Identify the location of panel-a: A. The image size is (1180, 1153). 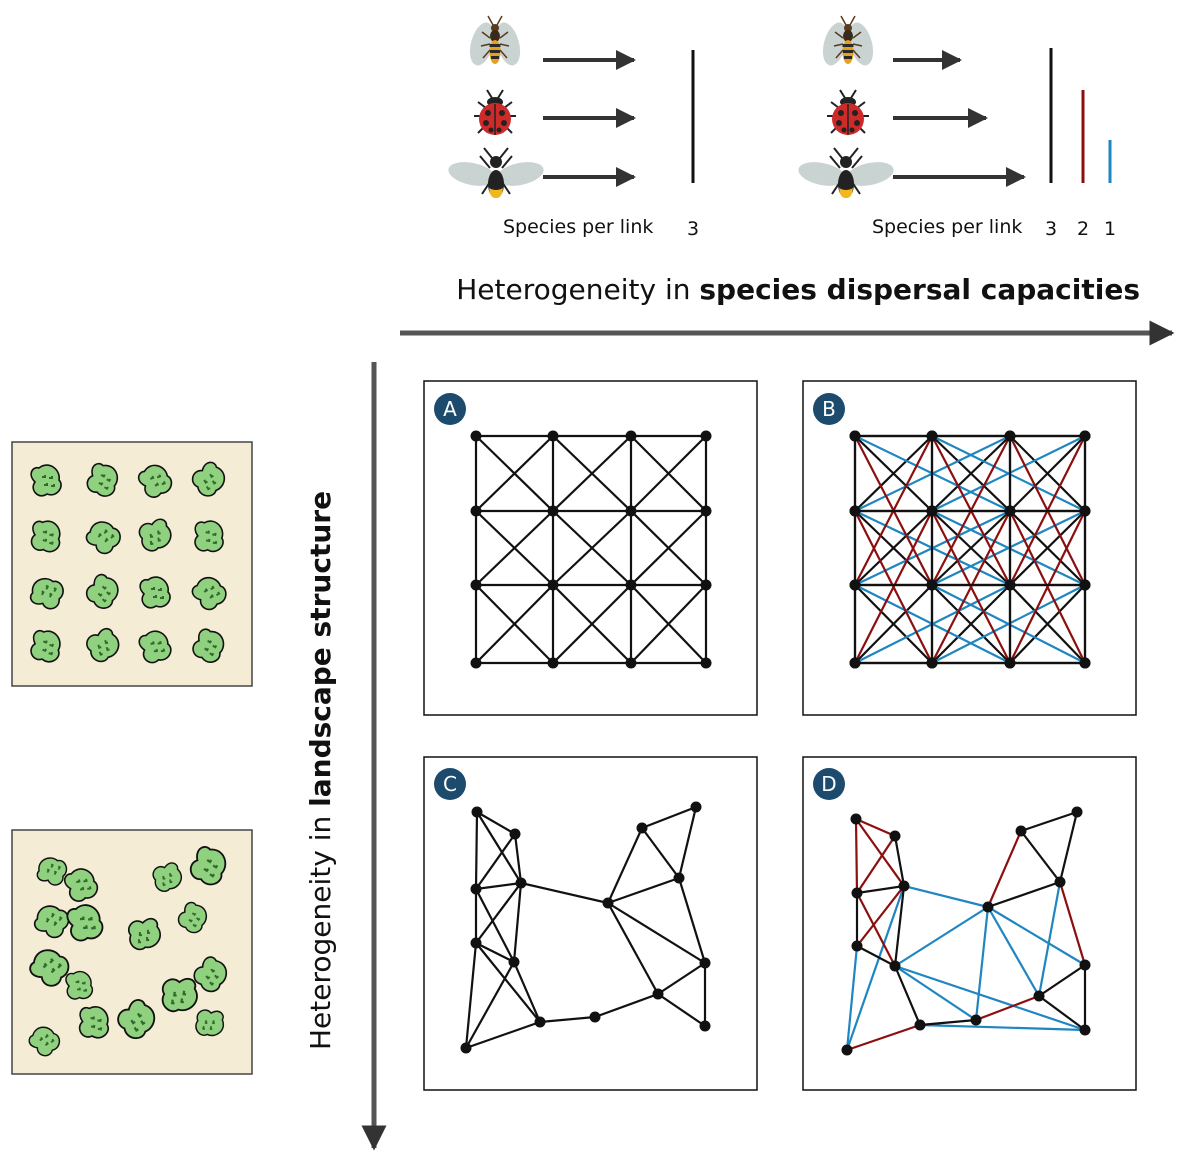
(590, 548).